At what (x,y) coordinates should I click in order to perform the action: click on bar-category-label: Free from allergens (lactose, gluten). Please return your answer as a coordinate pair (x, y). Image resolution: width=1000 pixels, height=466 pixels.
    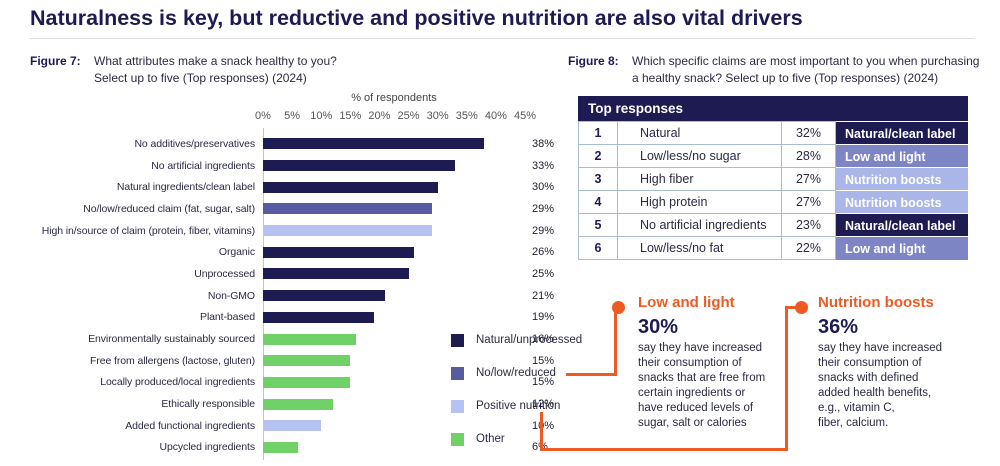
    Looking at the image, I should click on (172, 360).